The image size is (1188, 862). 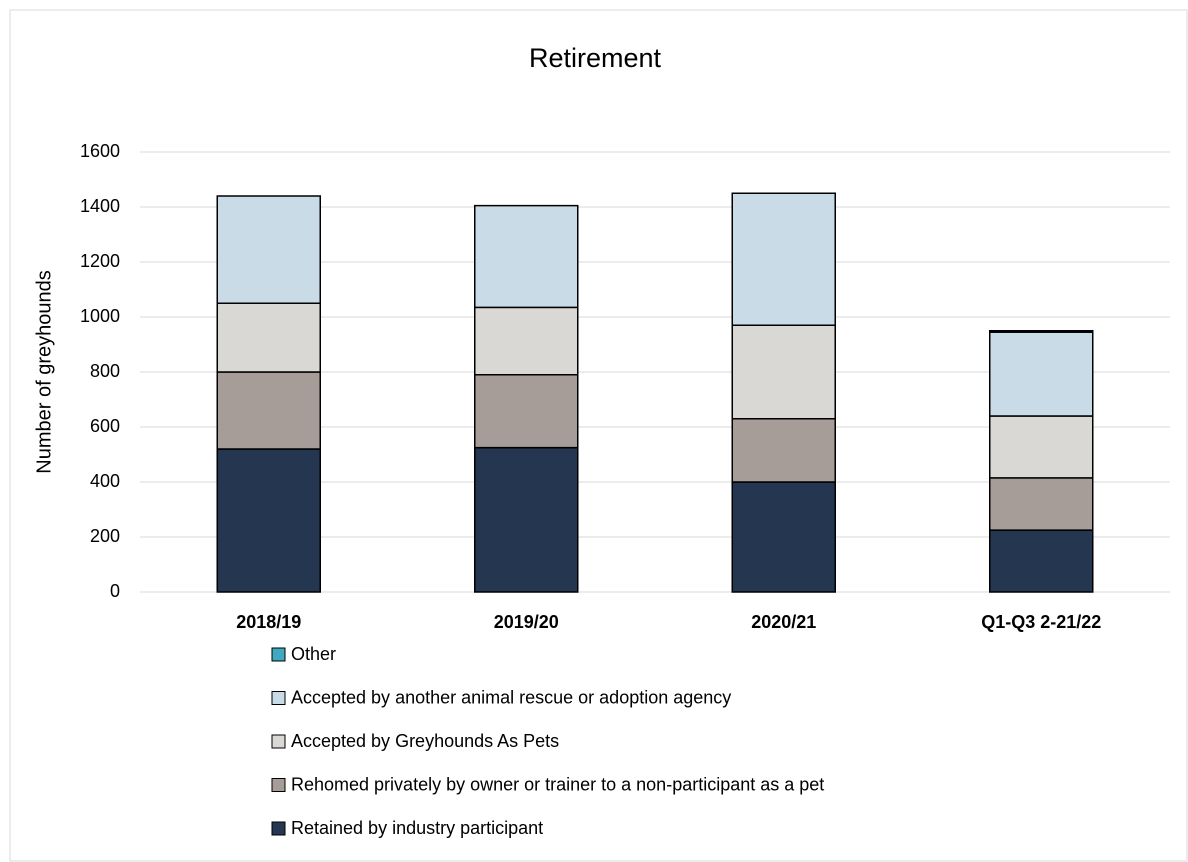 I want to click on x-tick-label: 2019/20, so click(x=526, y=622).